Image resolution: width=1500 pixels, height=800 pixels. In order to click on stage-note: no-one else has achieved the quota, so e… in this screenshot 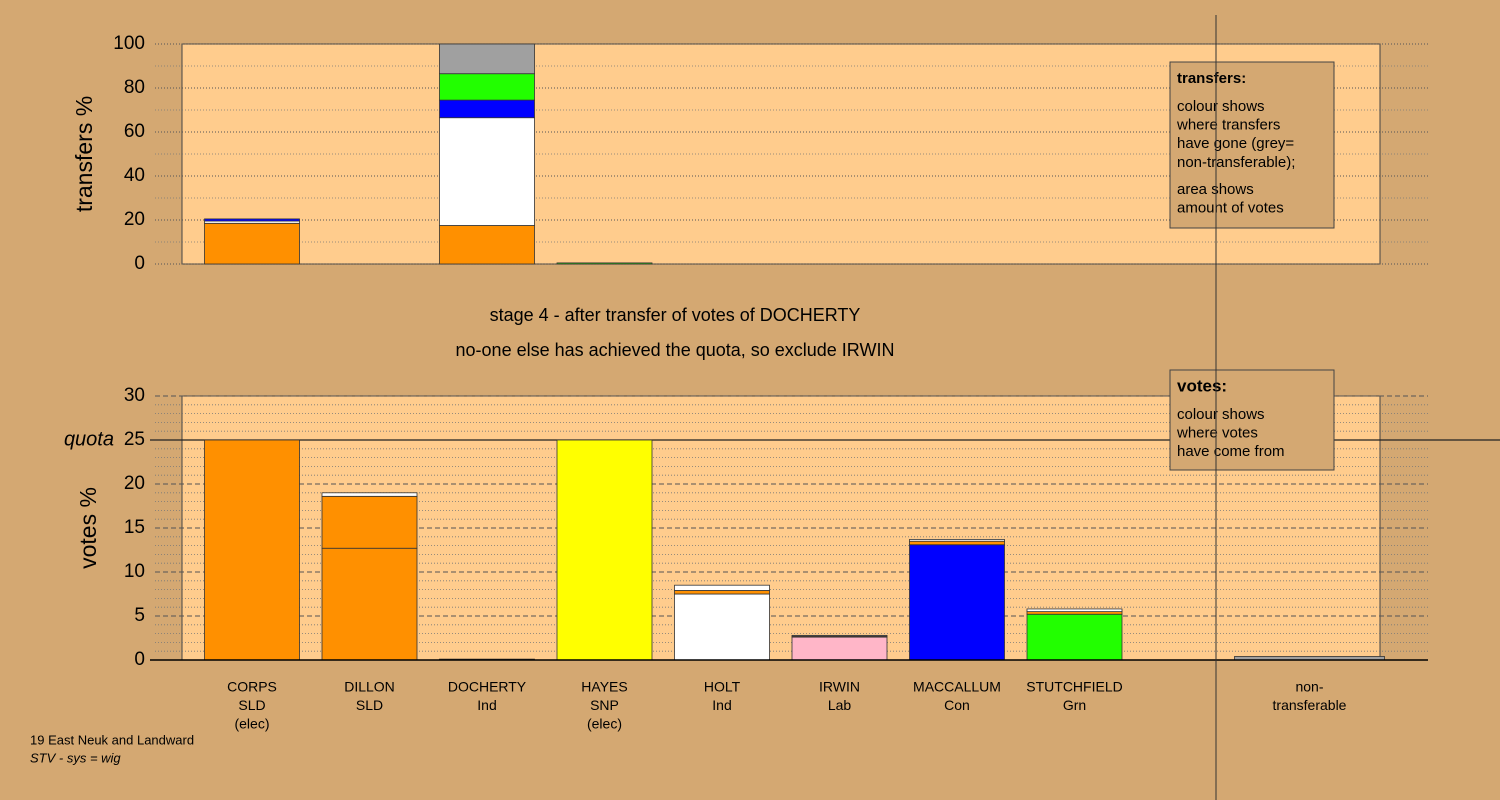, I will do `click(675, 350)`.